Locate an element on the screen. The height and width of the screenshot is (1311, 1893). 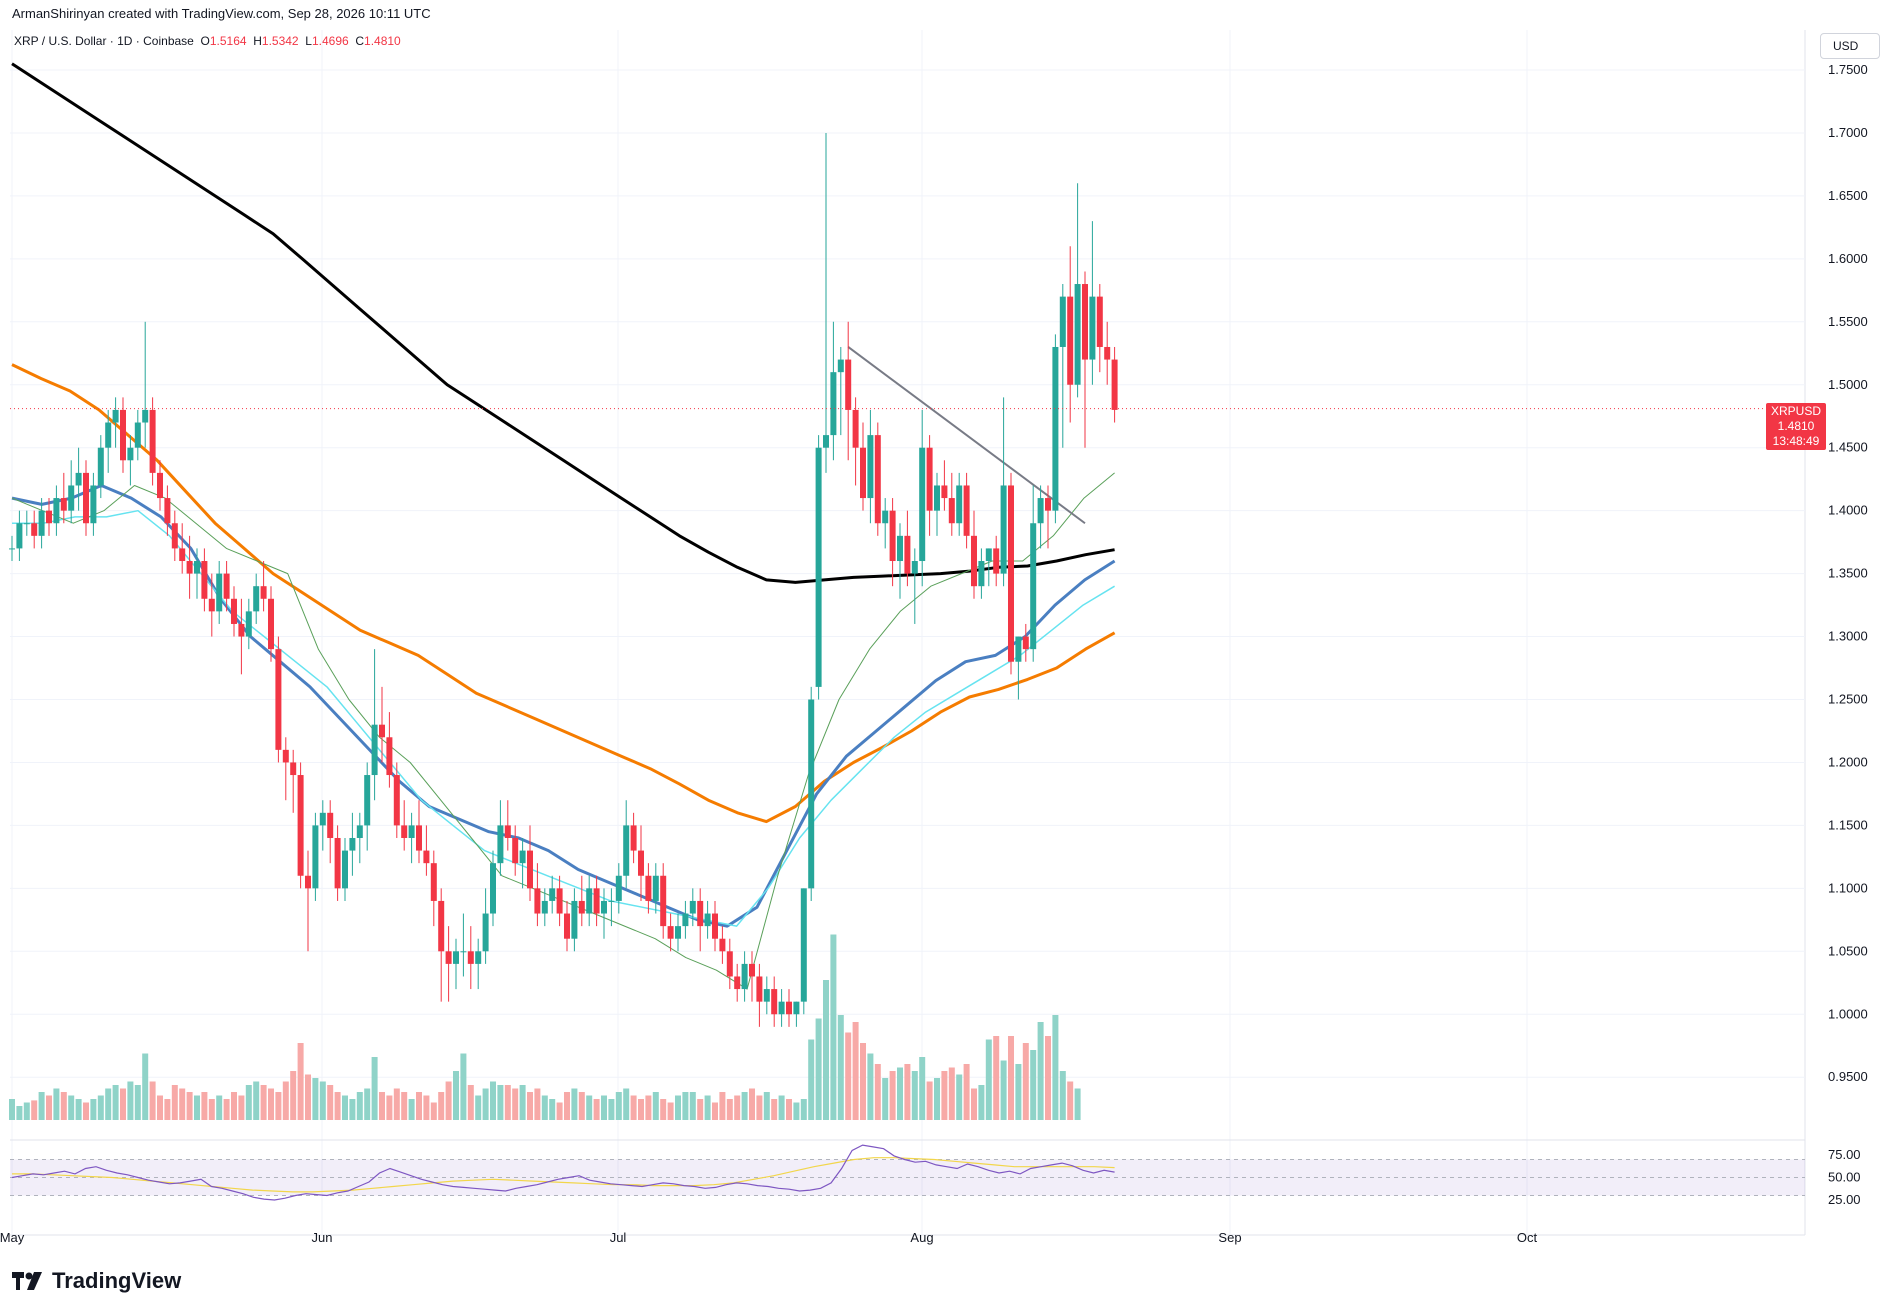
rsi-tick-label: 75.00 is located at coordinates (1844, 1154).